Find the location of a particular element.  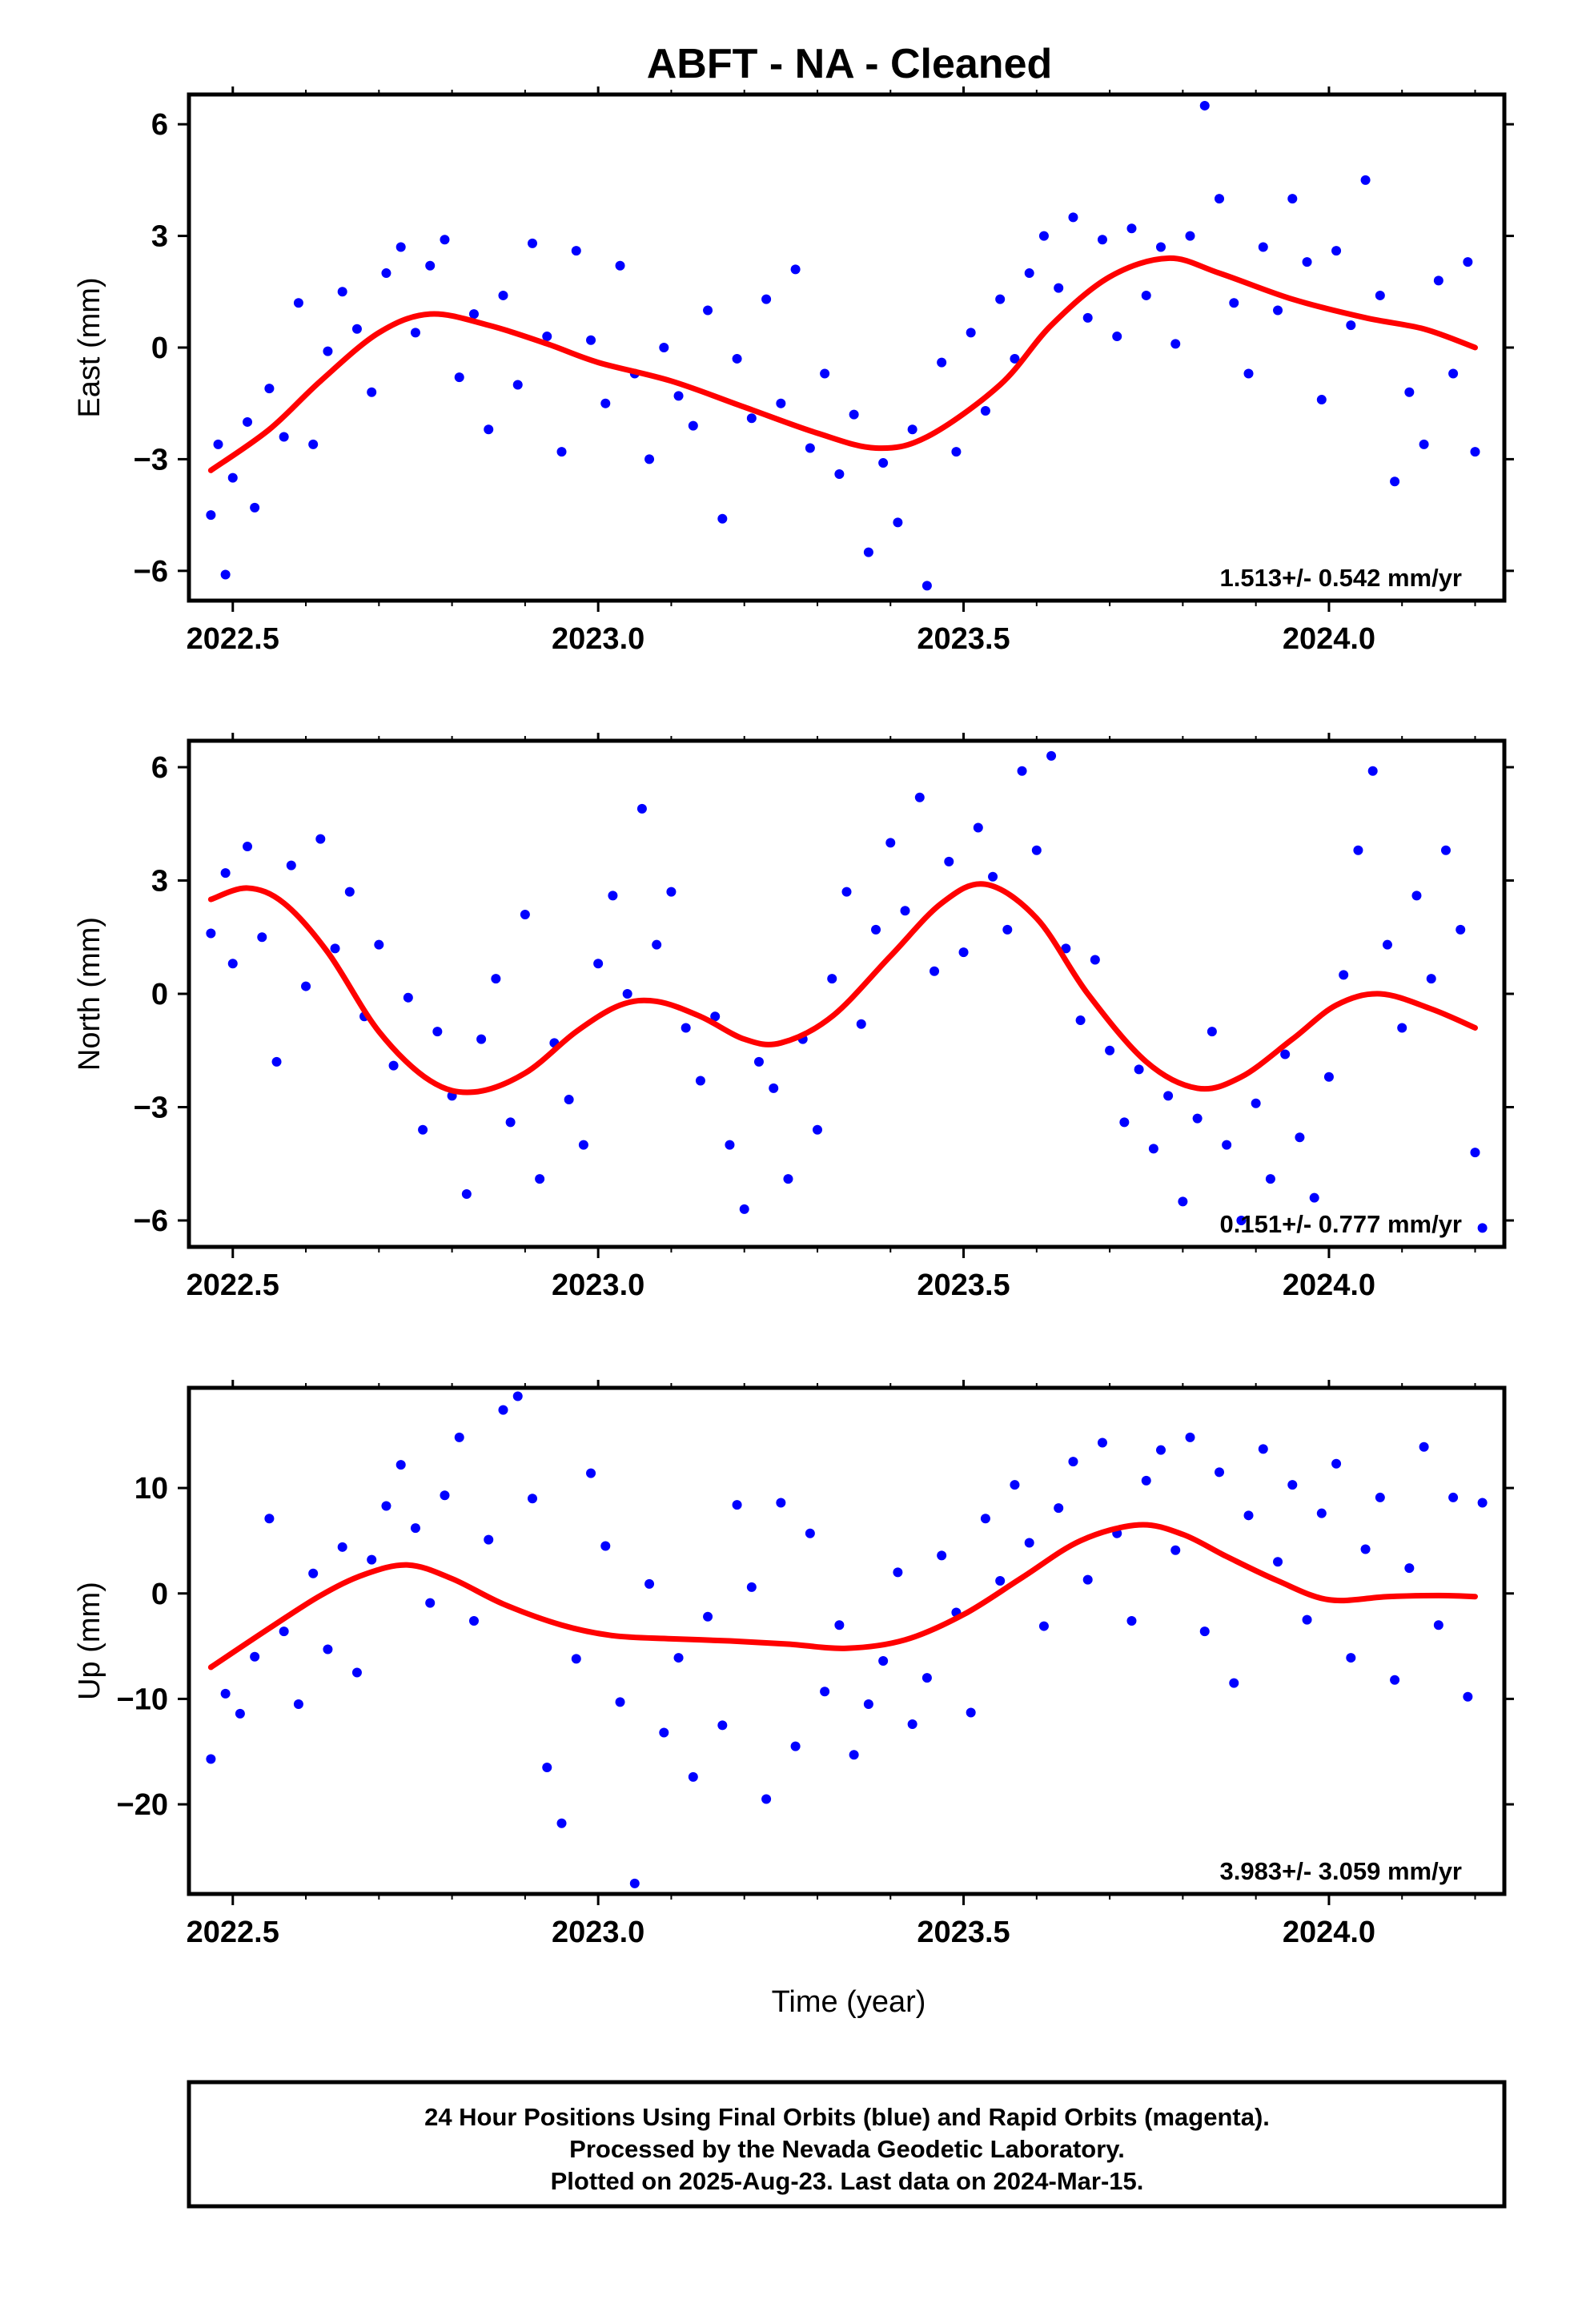

up-rate-label: 3.983+/- 3.059 mm/yr is located at coordinates (1341, 1871).